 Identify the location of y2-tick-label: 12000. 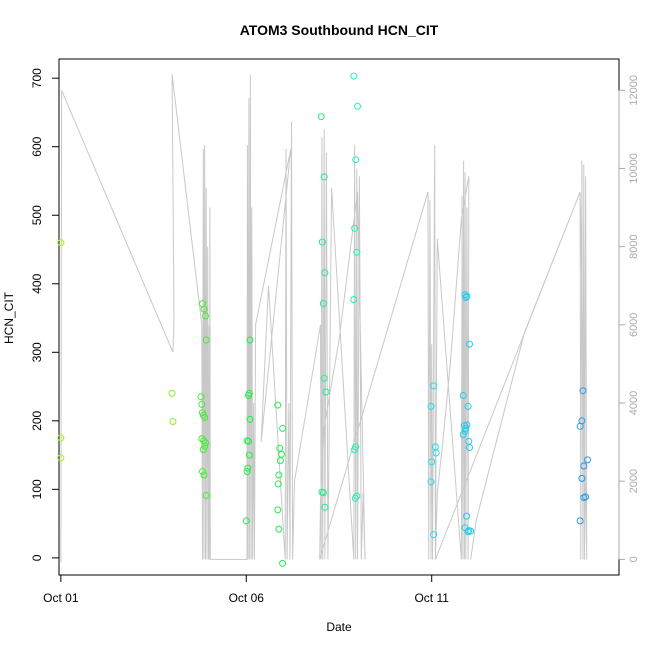
(634, 90).